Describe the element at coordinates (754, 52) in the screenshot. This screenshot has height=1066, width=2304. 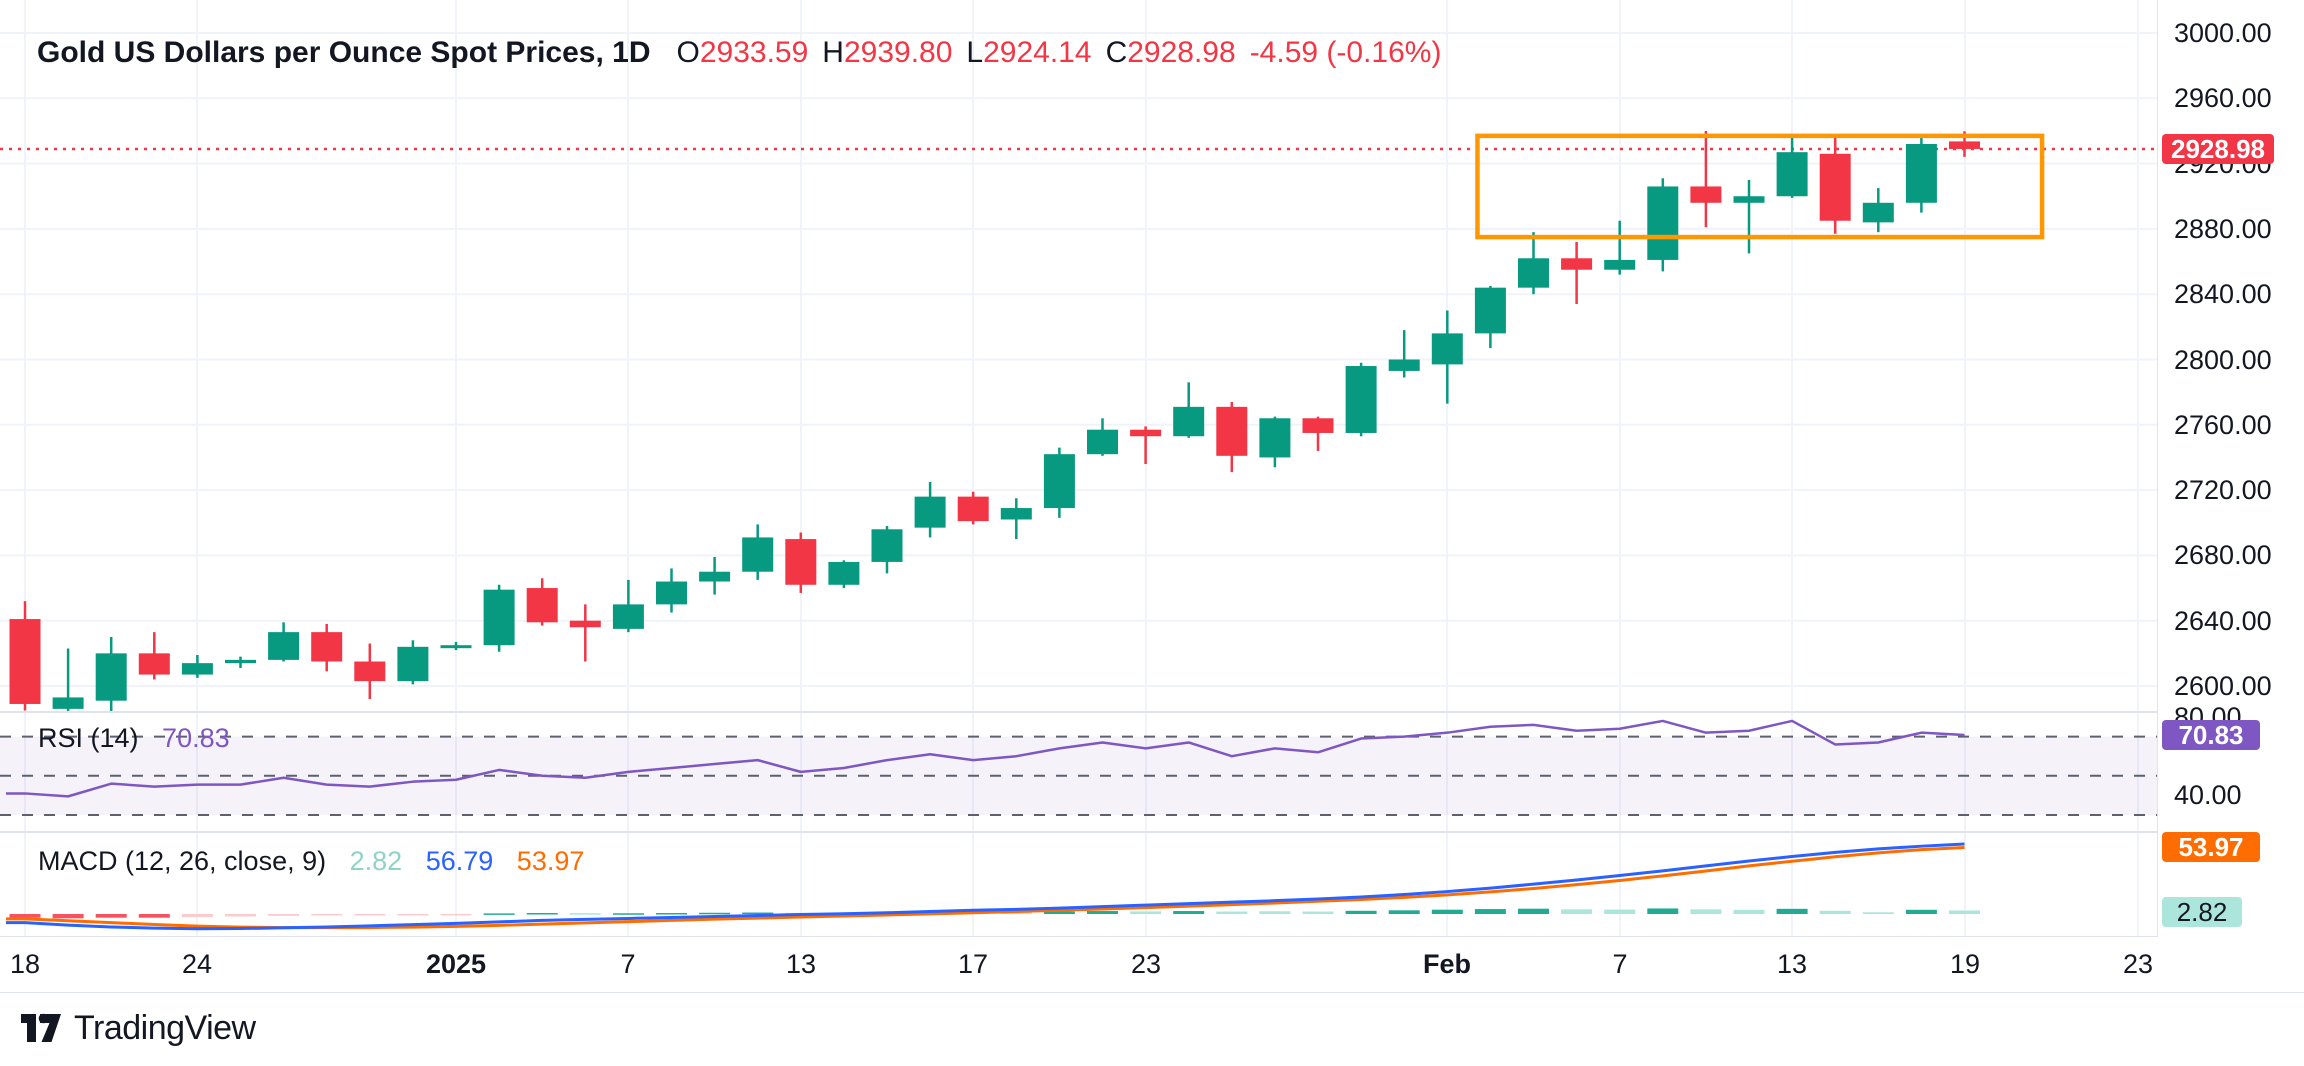
I see `open-value: 2933.59` at that location.